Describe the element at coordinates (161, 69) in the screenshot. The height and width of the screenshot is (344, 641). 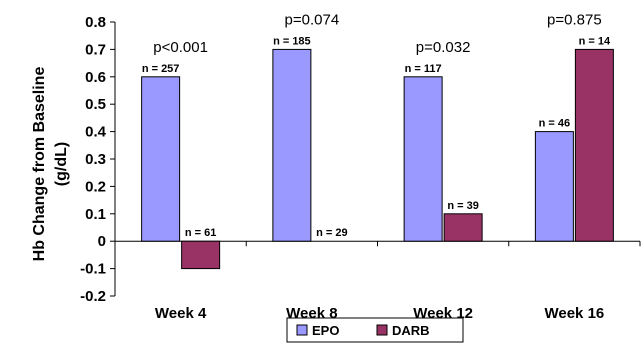
I see `n-label: n = 257` at that location.